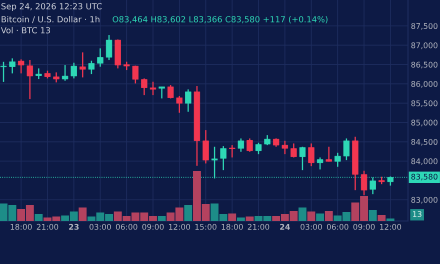 Image resolution: width=440 pixels, height=264 pixels. I want to click on annotation: Vol · BTC 13, so click(25, 30).